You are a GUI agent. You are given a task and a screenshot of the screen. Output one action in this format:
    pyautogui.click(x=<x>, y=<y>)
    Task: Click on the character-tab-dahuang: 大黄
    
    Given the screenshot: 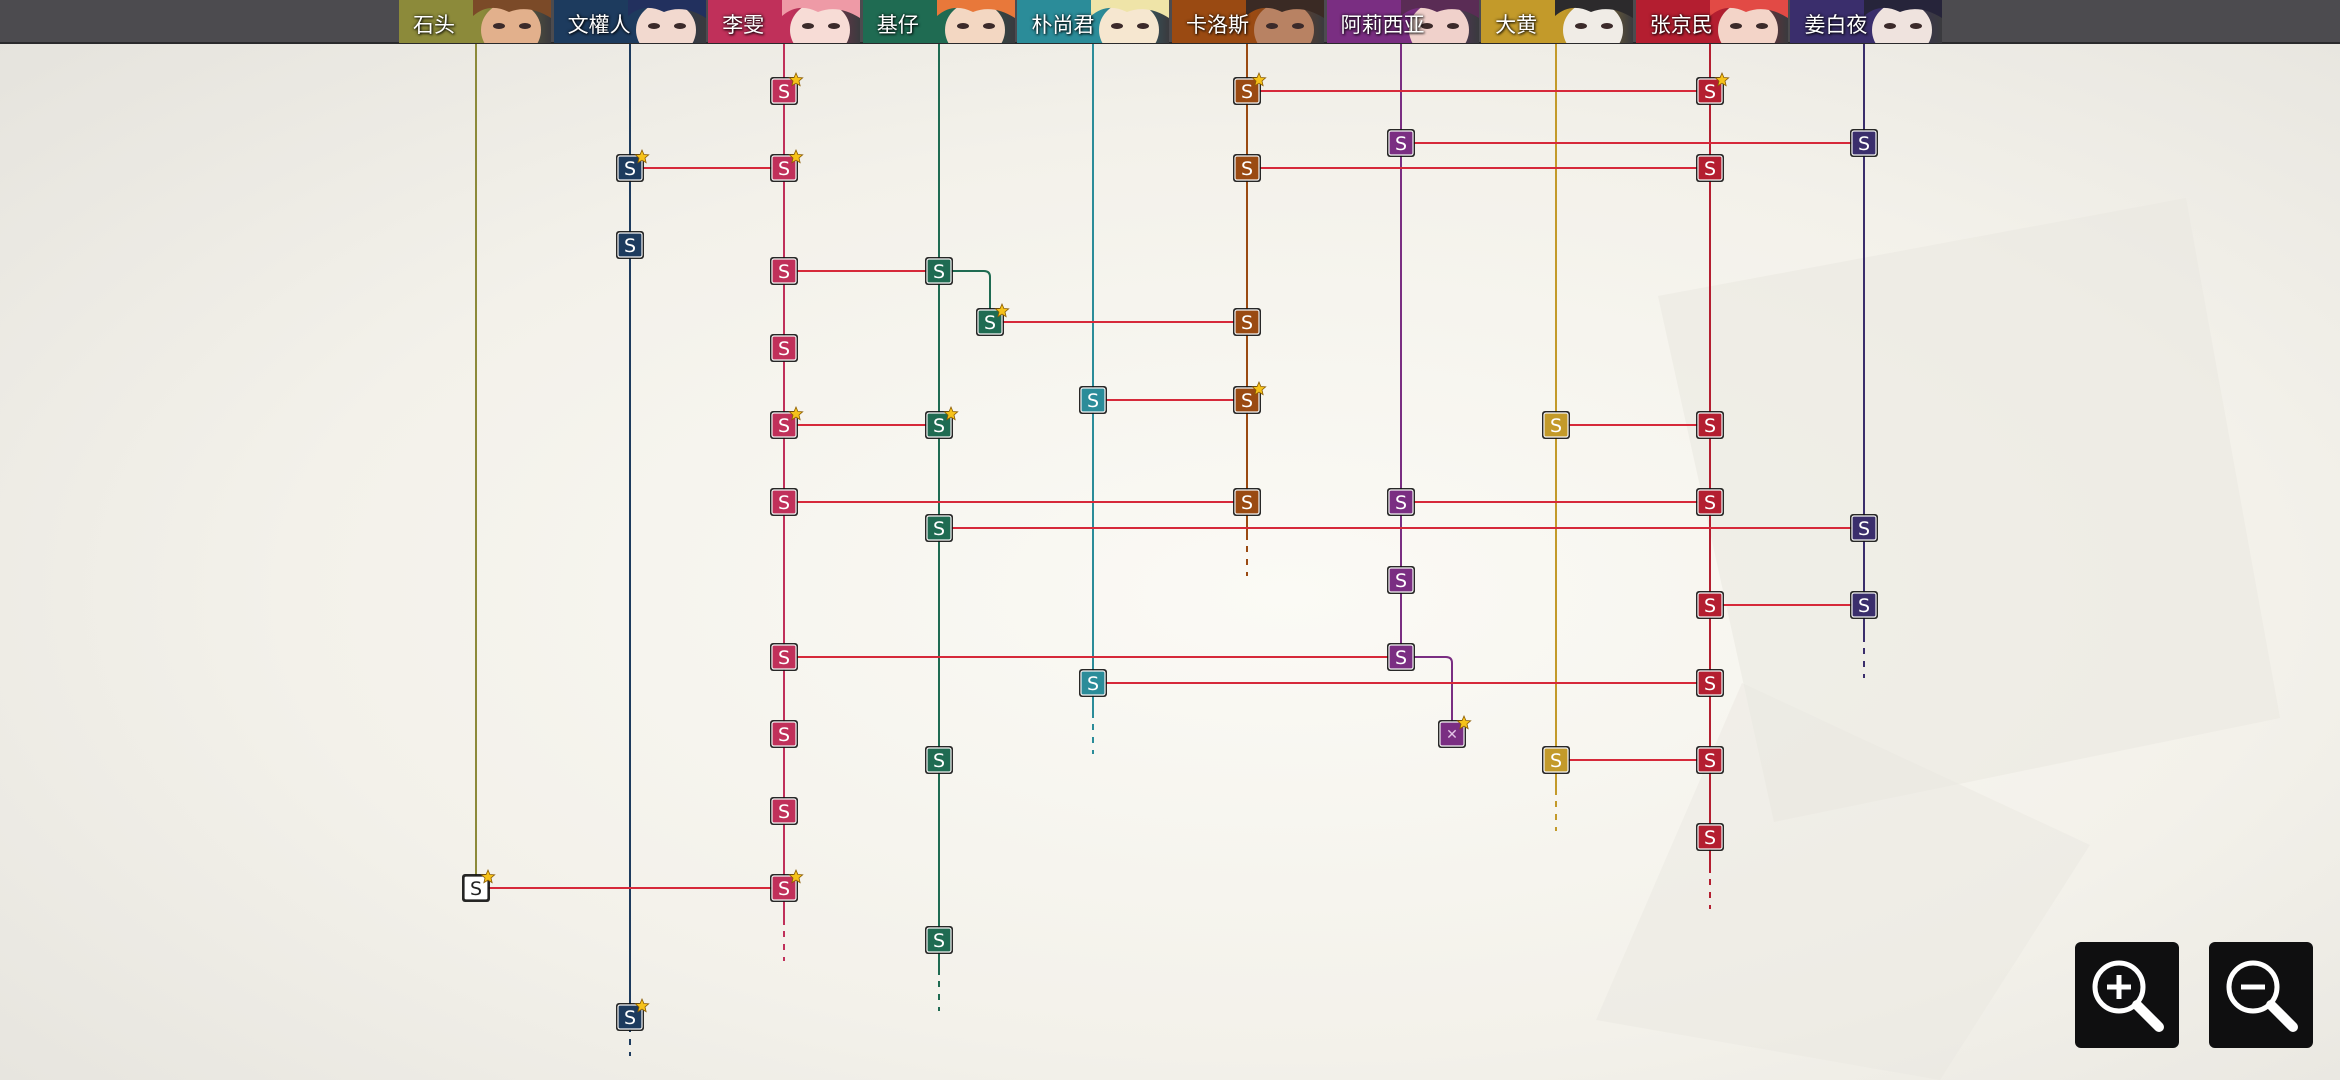 What is the action you would take?
    pyautogui.click(x=1557, y=21)
    